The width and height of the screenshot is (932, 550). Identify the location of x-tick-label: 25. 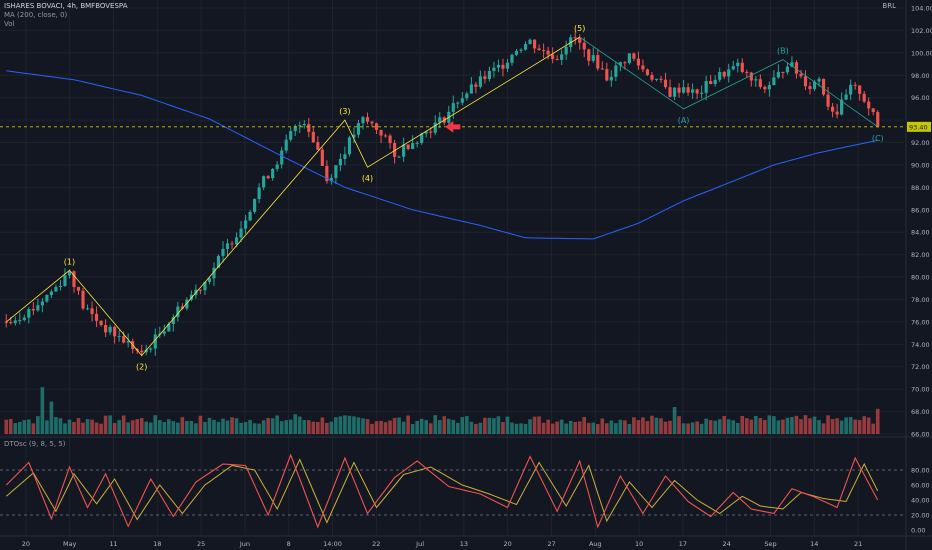
(201, 544).